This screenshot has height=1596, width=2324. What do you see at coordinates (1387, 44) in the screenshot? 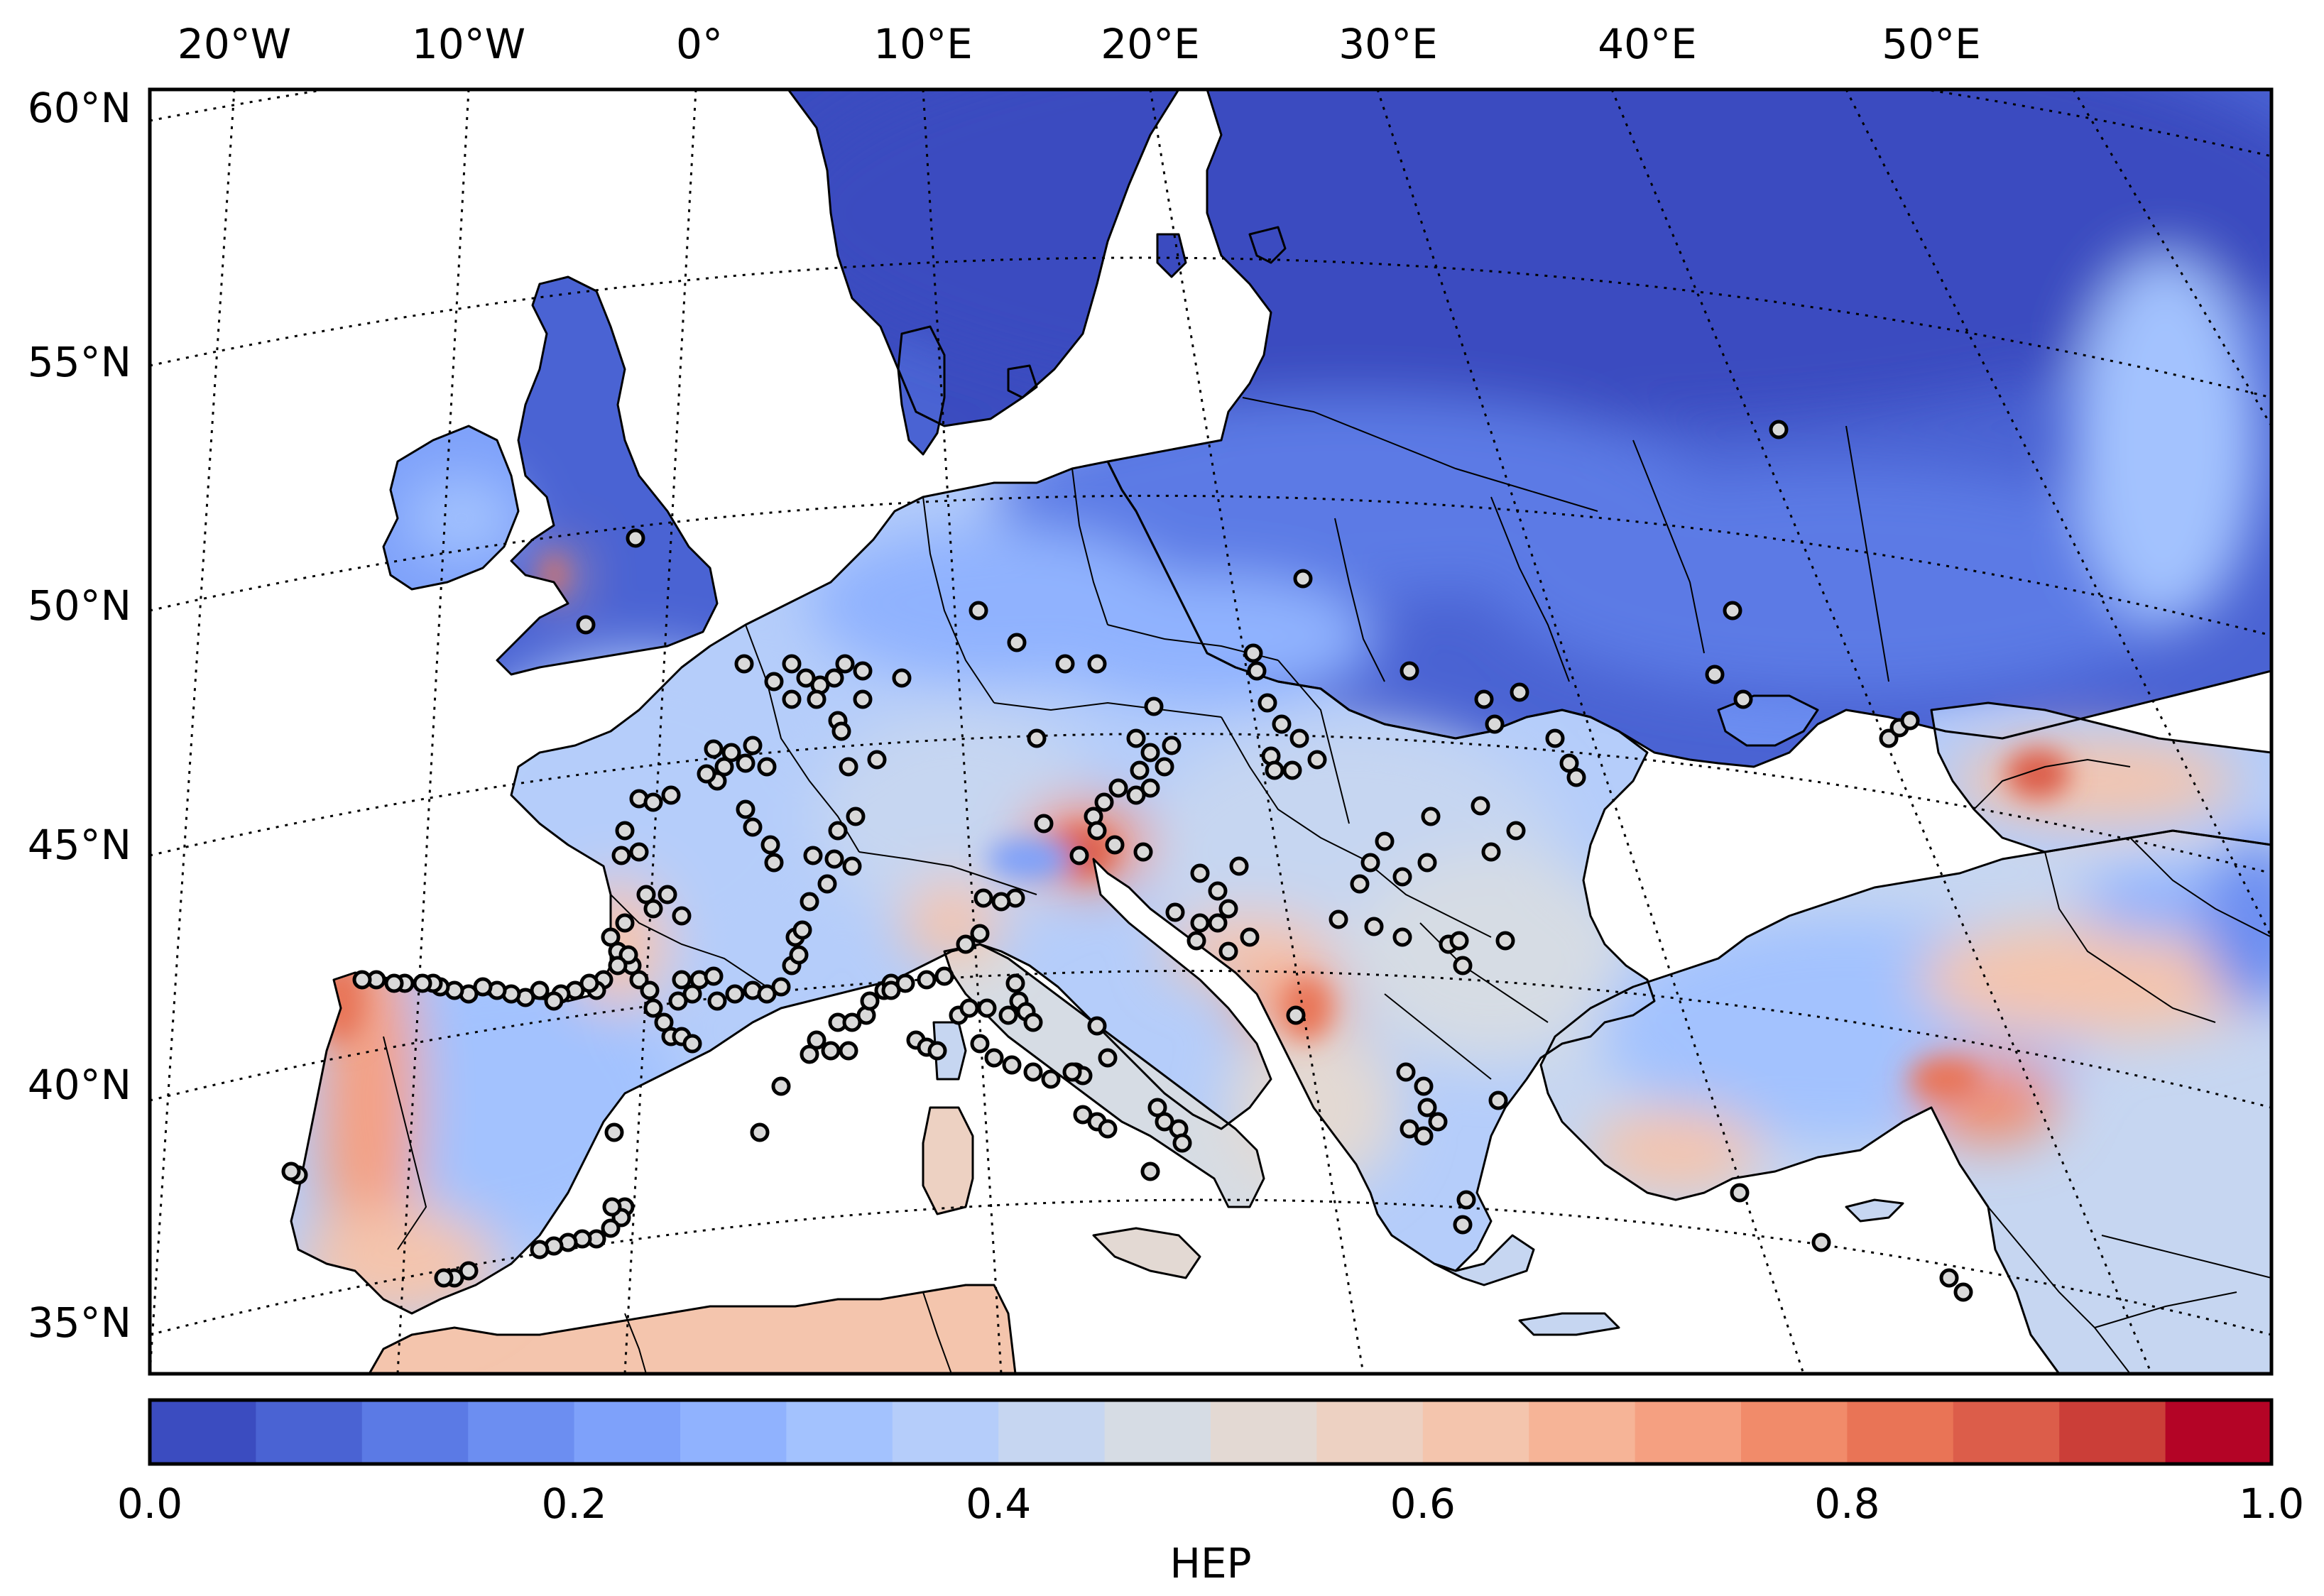
I see `lon-label-30e: 30°E` at bounding box center [1387, 44].